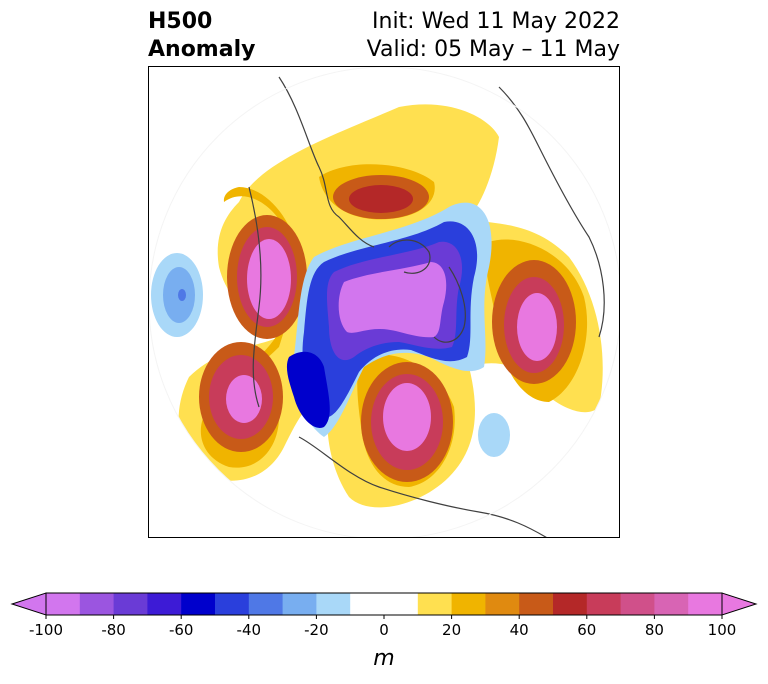  What do you see at coordinates (180, 21) in the screenshot?
I see `title-variable: H500` at bounding box center [180, 21].